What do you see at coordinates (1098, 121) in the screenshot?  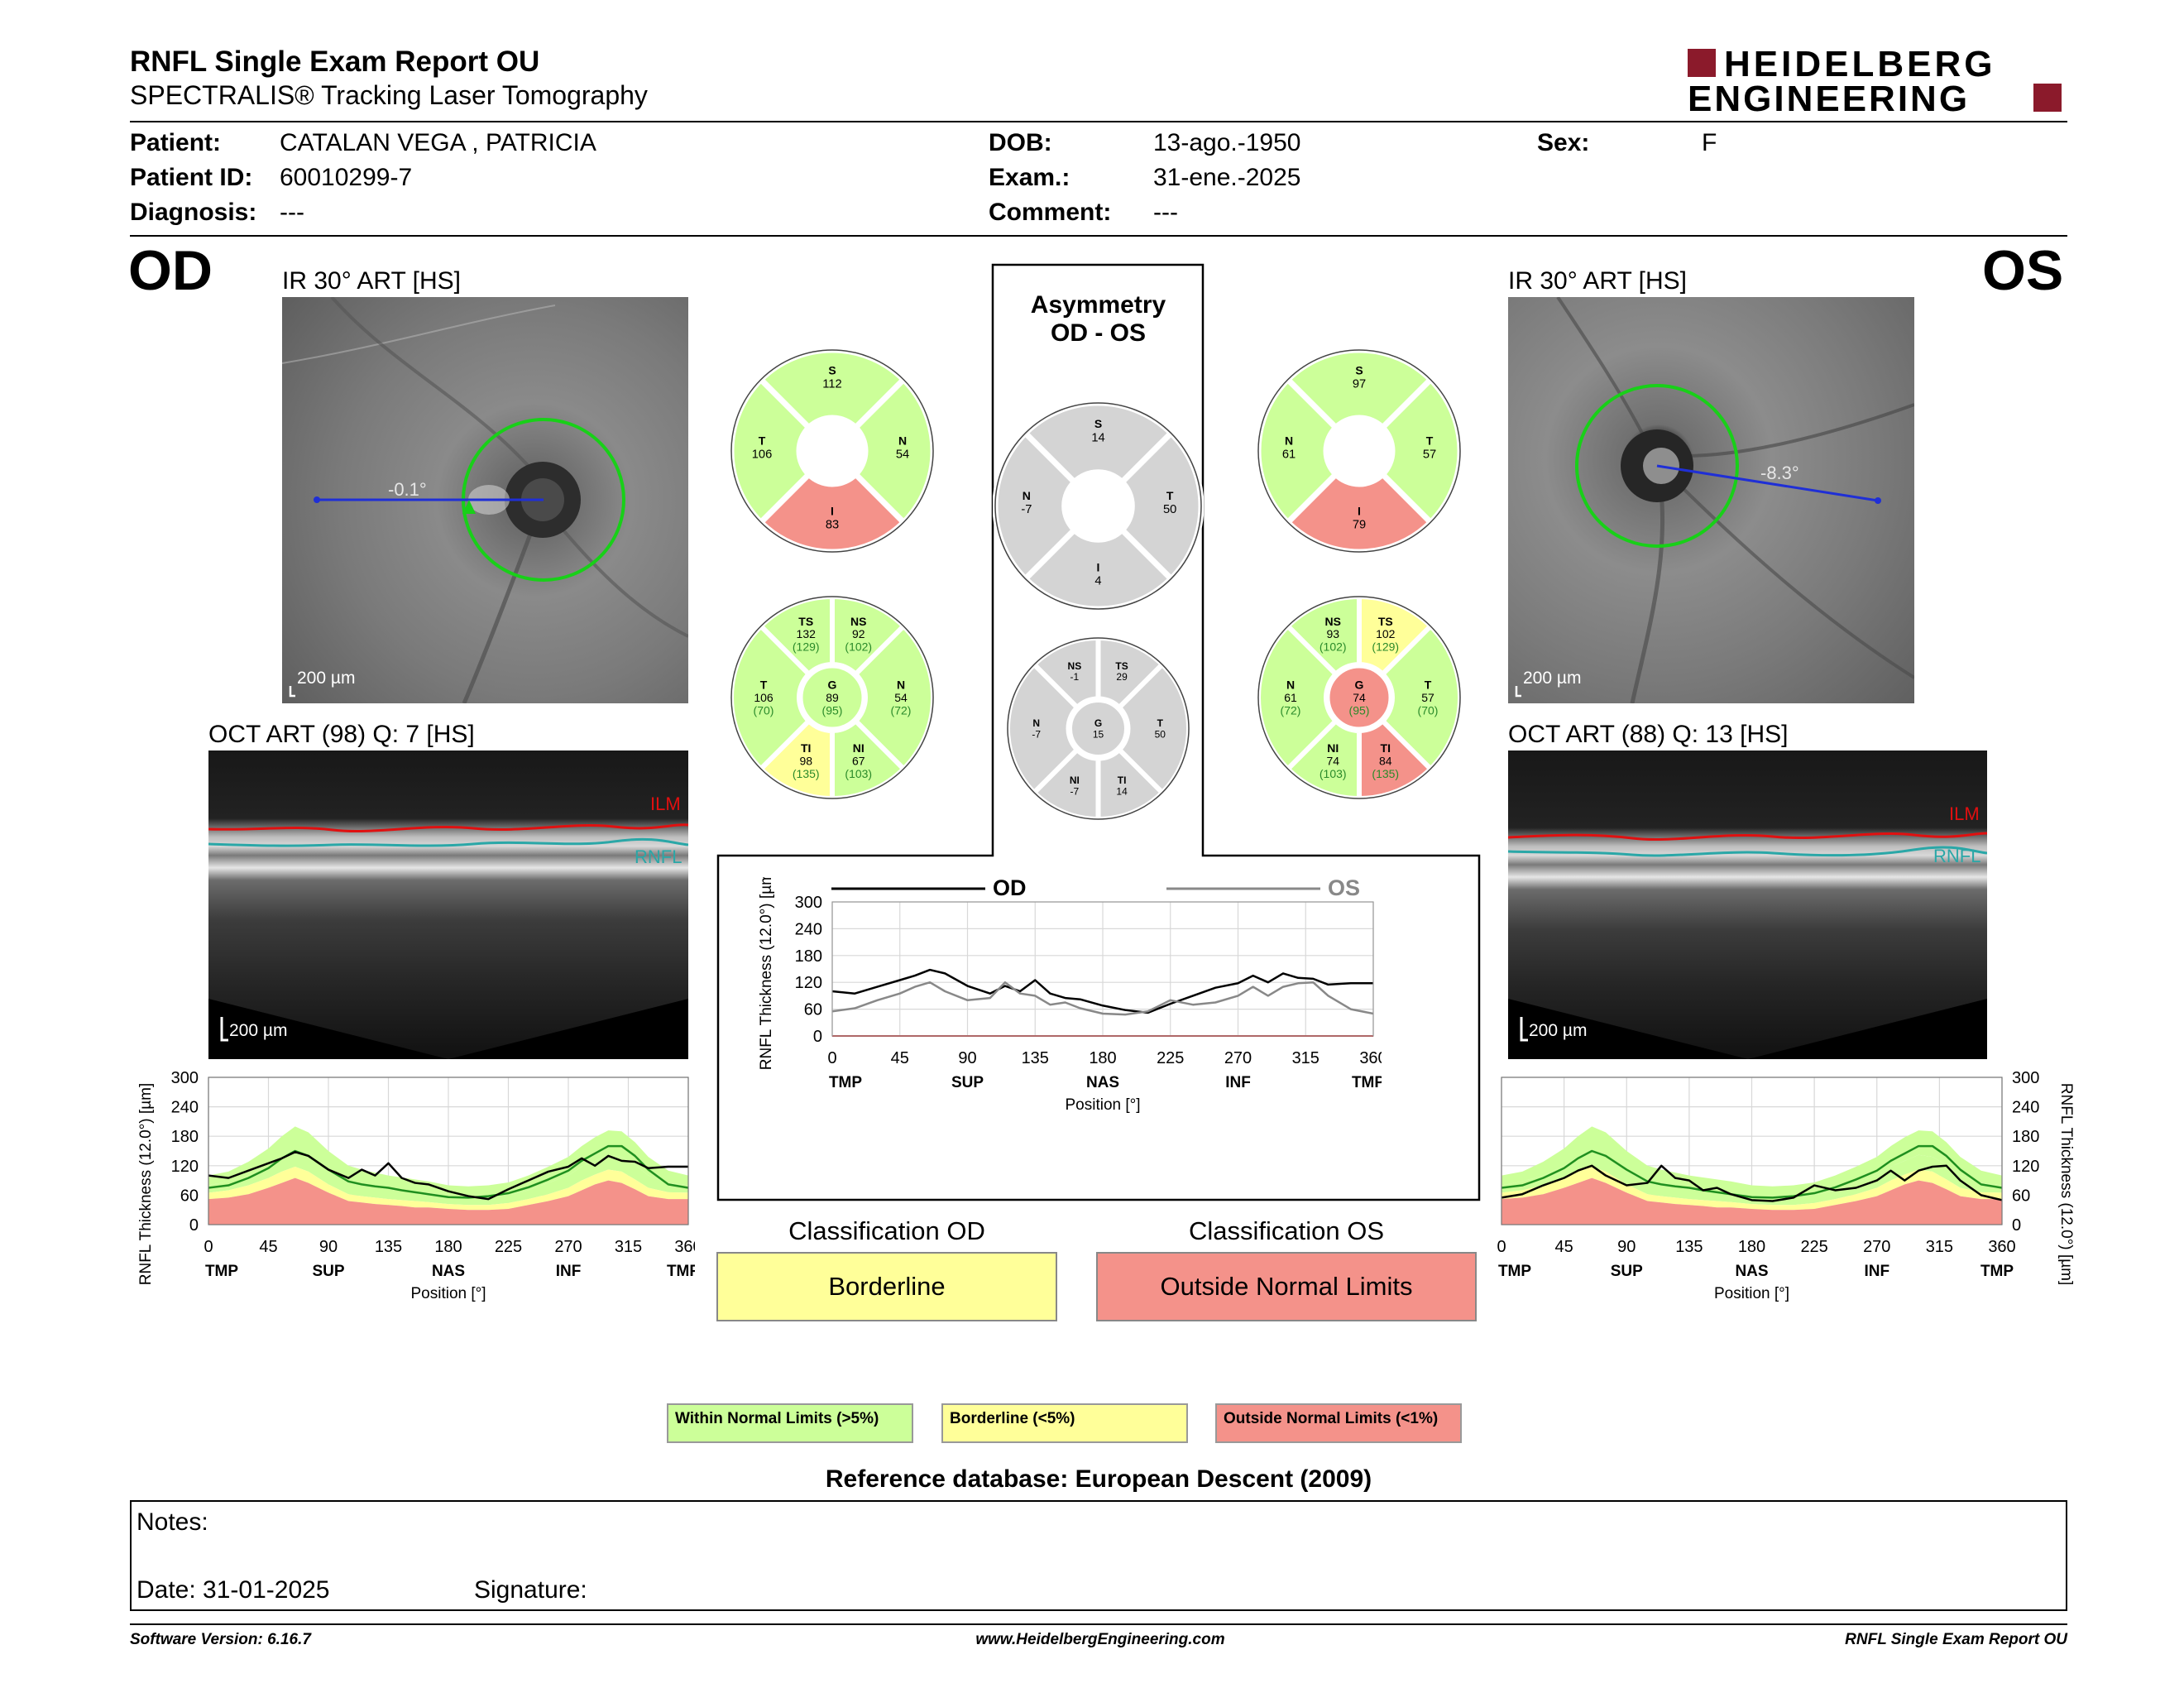 I see `header-rule` at bounding box center [1098, 121].